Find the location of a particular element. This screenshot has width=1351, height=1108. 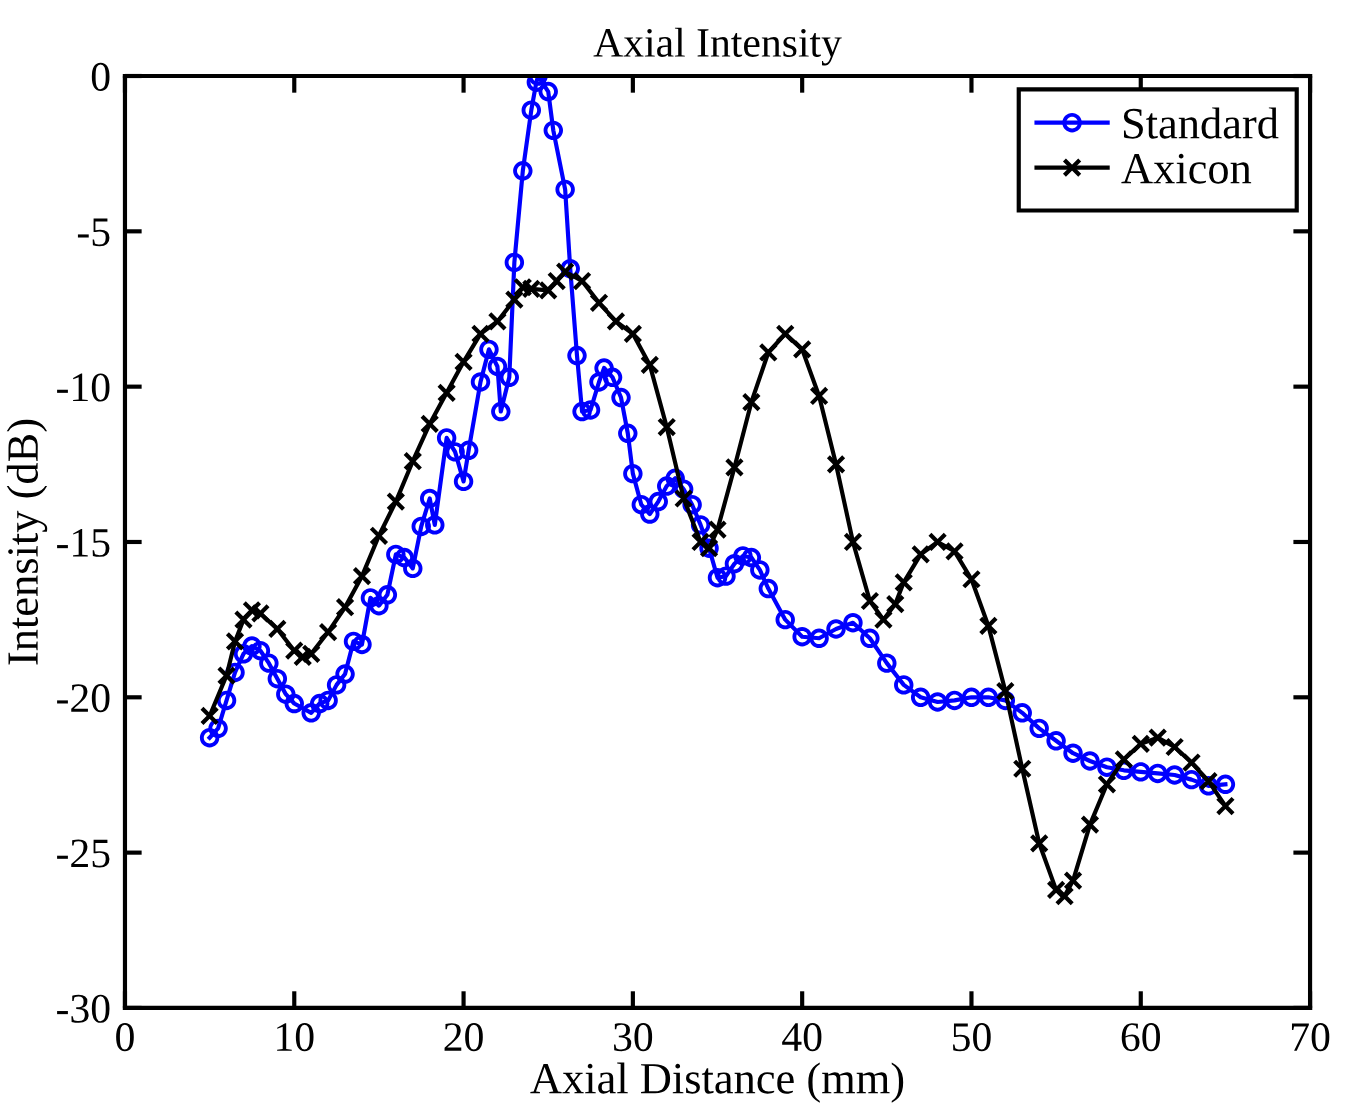

x-tick-label: 10 is located at coordinates (295, 1037).